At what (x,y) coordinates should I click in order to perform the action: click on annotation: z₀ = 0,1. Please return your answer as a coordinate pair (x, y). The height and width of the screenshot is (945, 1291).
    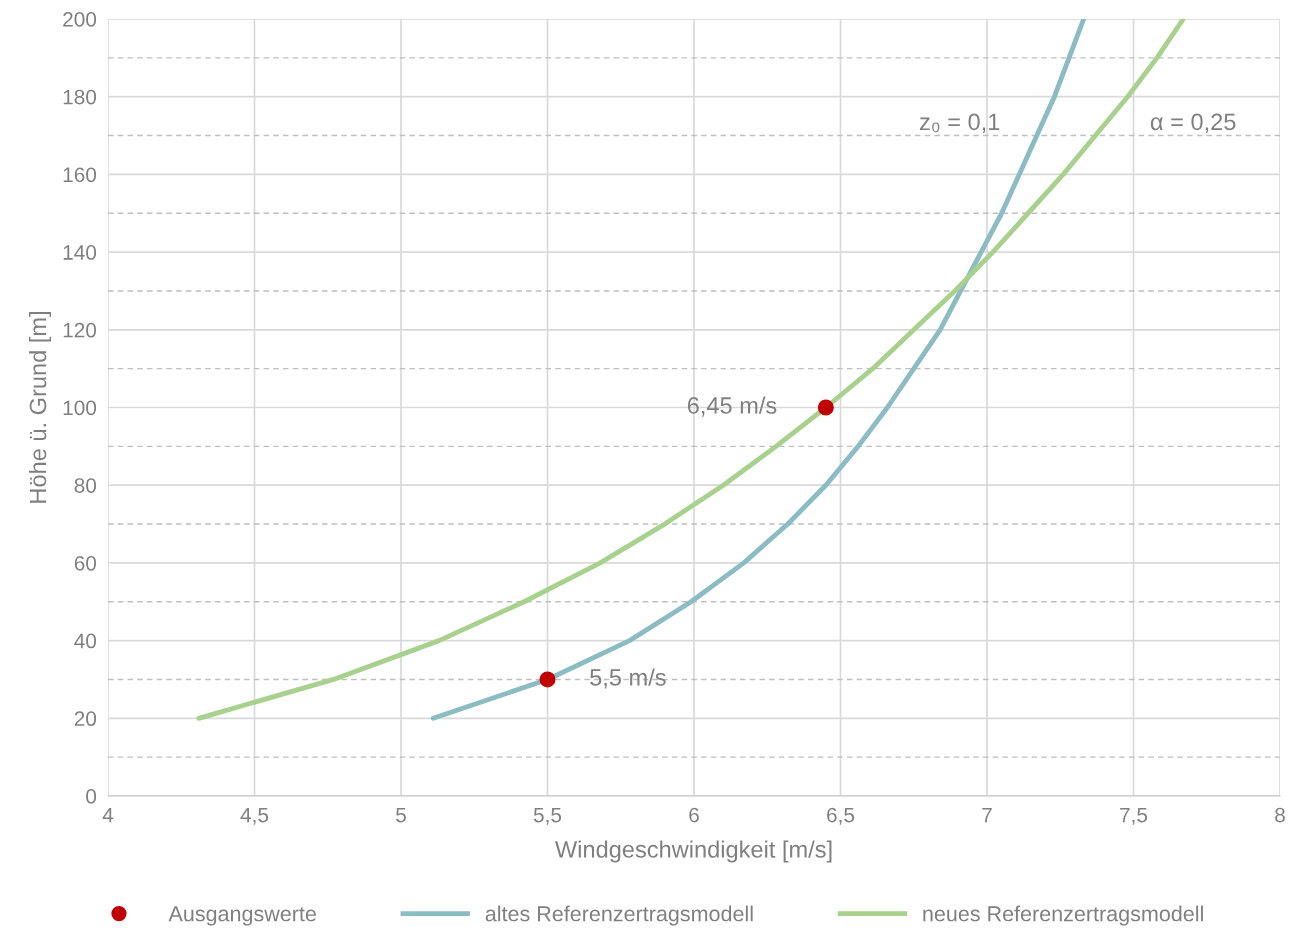
    Looking at the image, I should click on (959, 123).